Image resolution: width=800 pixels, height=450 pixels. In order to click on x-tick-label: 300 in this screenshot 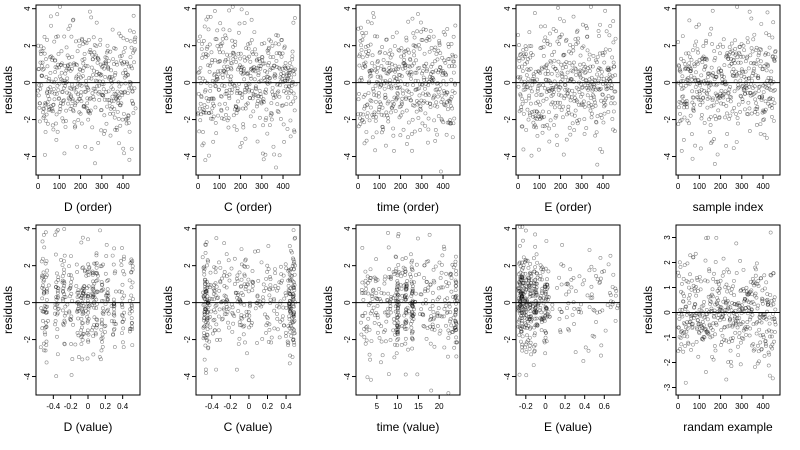, I will do `click(262, 186)`.